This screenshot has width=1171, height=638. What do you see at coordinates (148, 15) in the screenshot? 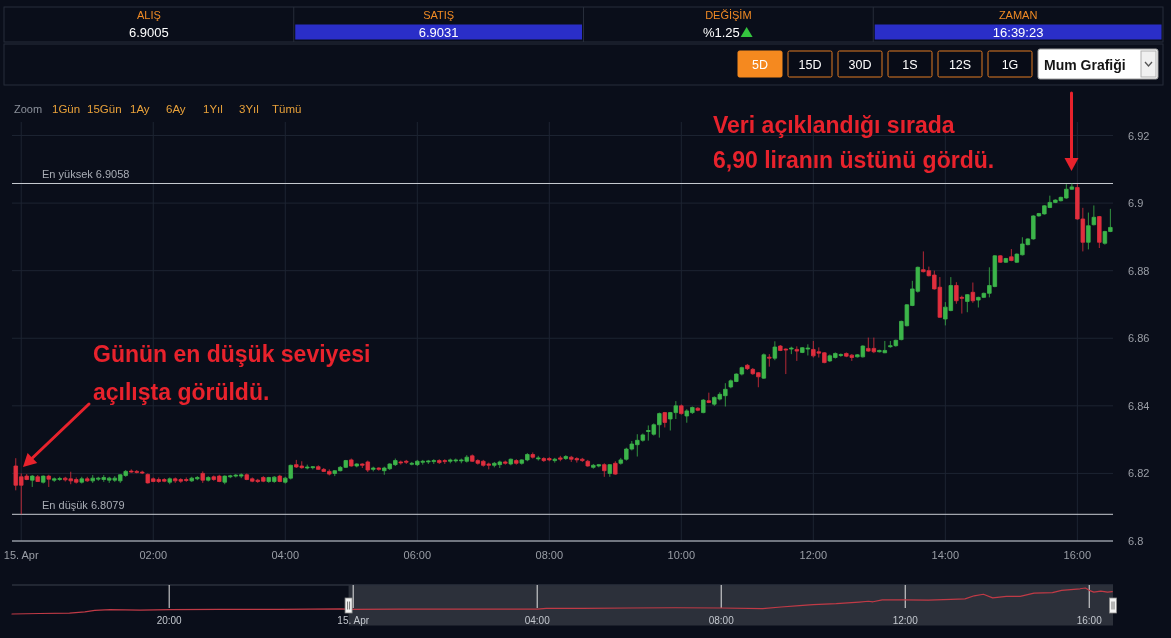
I see `text: ALIŞ` at bounding box center [148, 15].